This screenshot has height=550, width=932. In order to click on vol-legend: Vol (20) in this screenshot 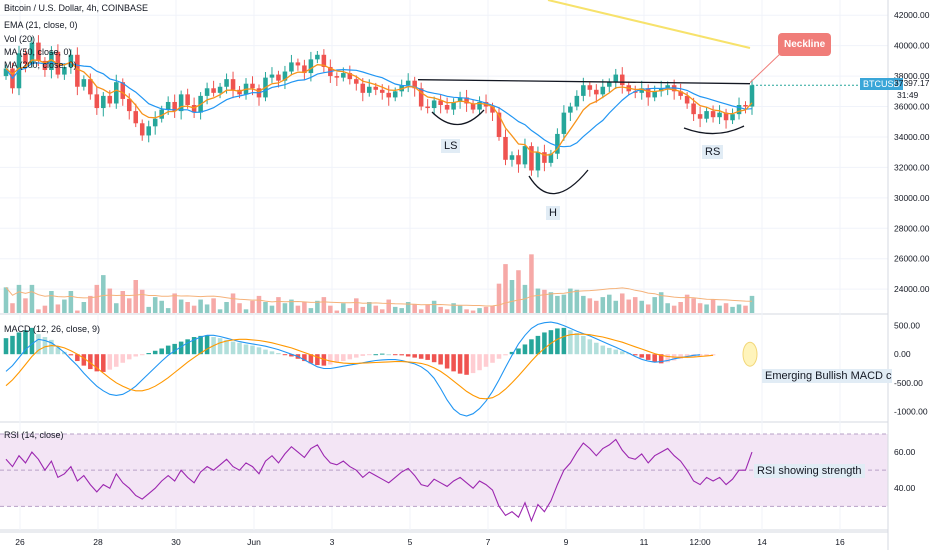, I will do `click(20, 39)`.